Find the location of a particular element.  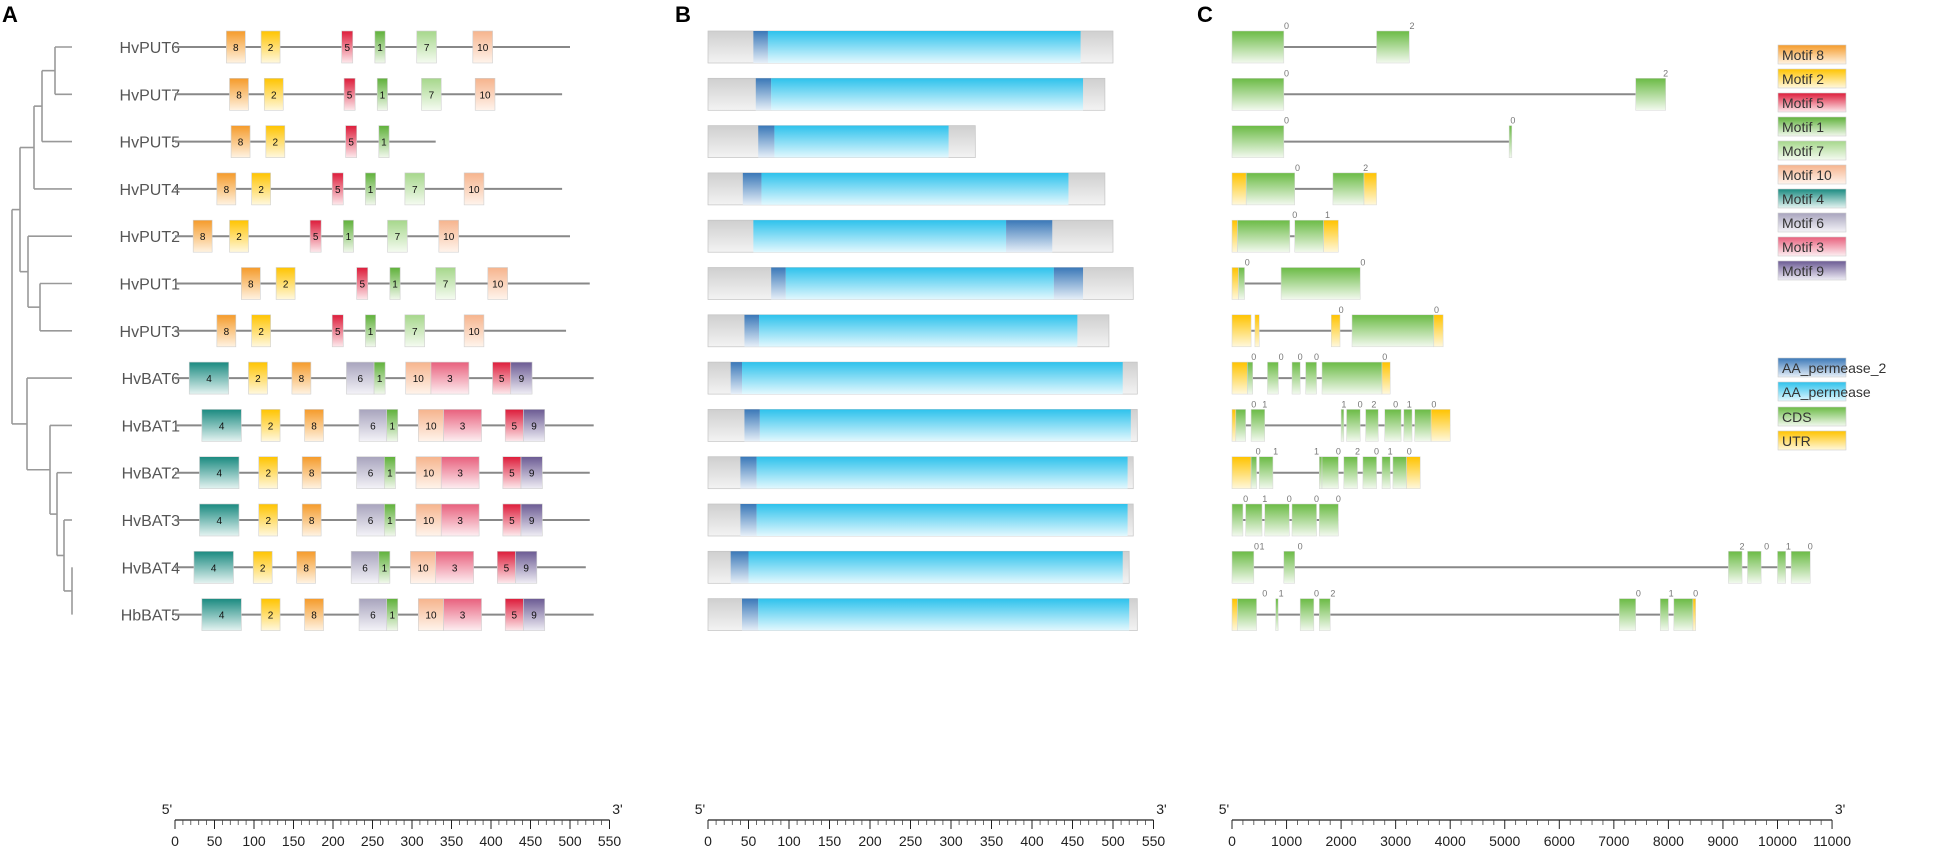

legend-motif-2: Motif 2 is located at coordinates (1812, 78).